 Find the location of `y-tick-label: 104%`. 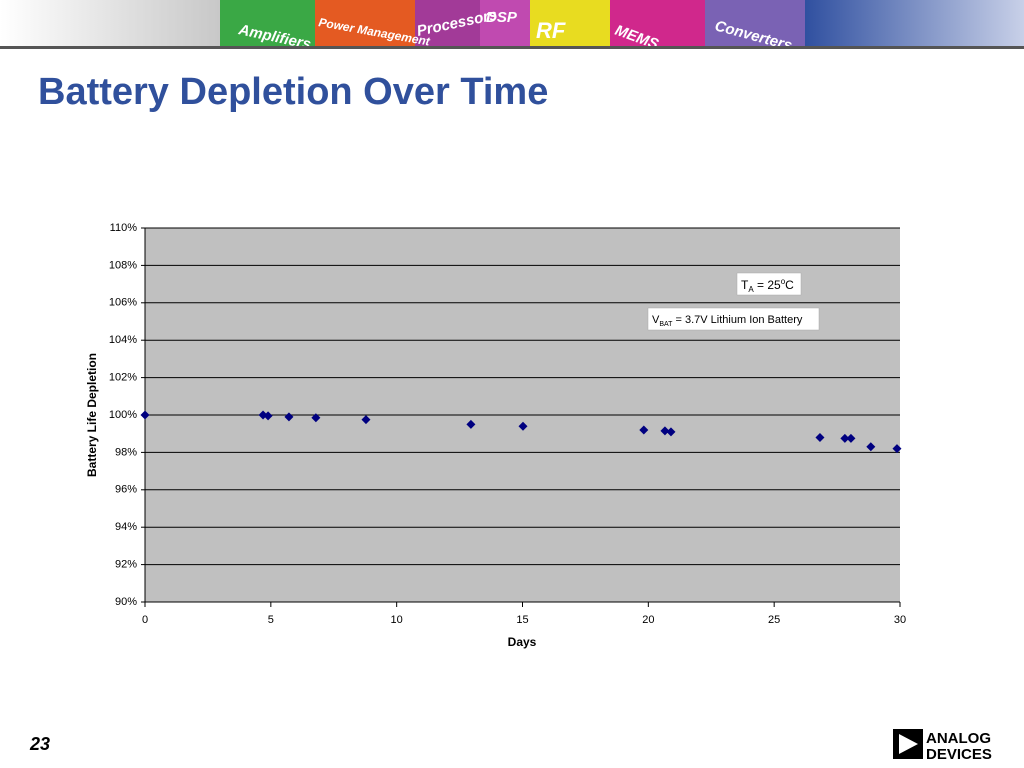

y-tick-label: 104% is located at coordinates (123, 340).